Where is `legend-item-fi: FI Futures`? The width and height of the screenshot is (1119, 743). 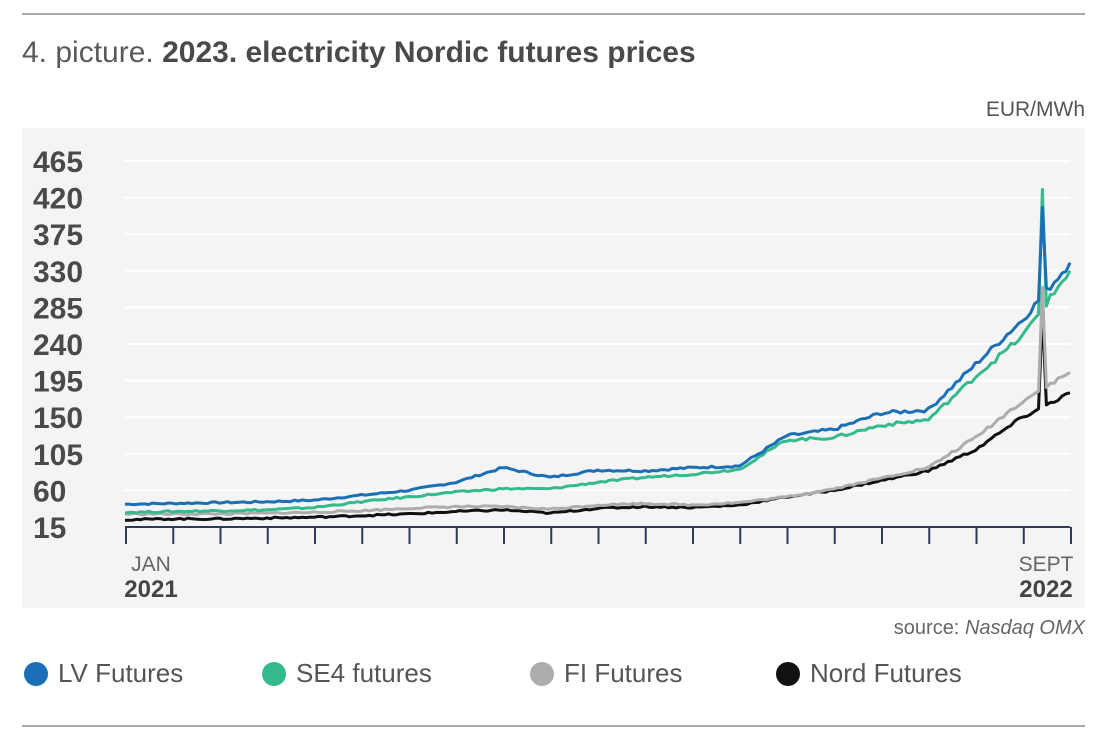
legend-item-fi: FI Futures is located at coordinates (606, 673).